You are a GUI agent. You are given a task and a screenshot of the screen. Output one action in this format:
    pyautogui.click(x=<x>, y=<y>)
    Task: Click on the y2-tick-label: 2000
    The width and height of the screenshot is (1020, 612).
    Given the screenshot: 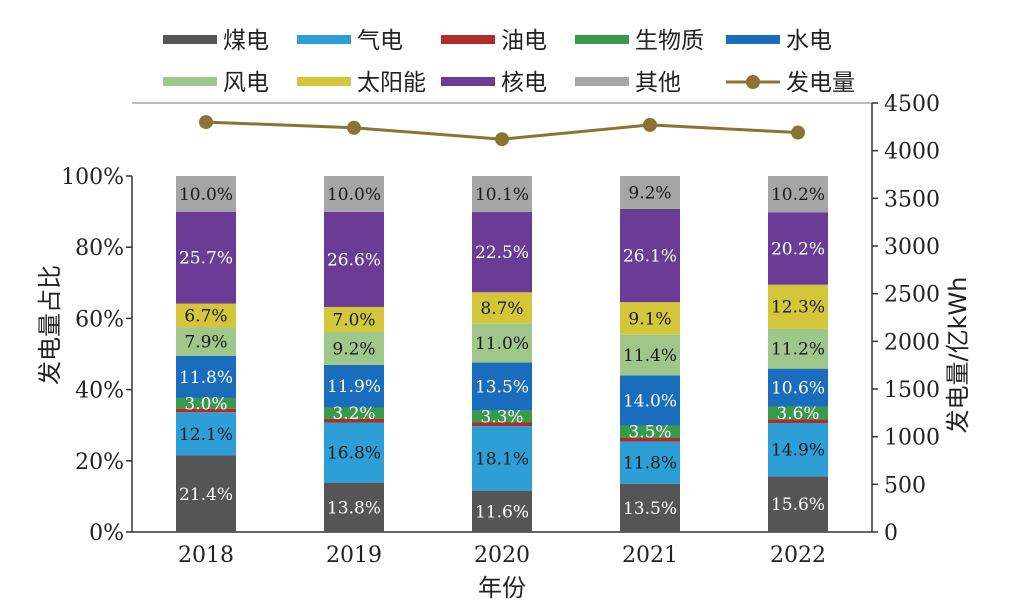 What is the action you would take?
    pyautogui.click(x=912, y=342)
    